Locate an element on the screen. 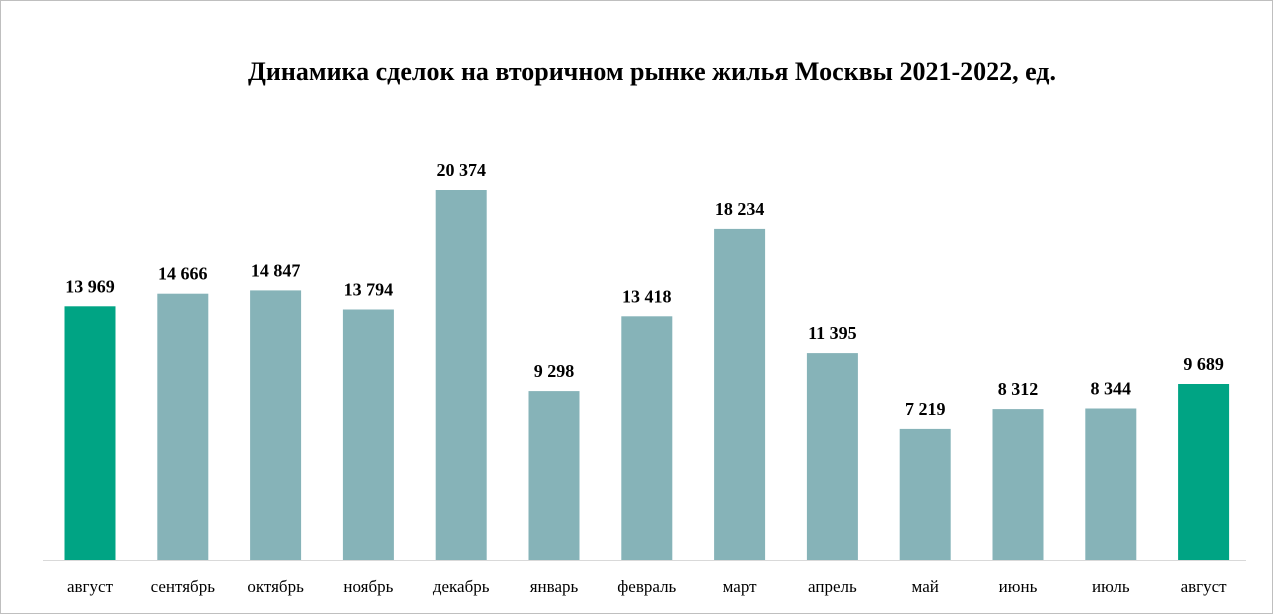 Image resolution: width=1273 pixels, height=614 pixels. data-label-2: 14 847 is located at coordinates (276, 270).